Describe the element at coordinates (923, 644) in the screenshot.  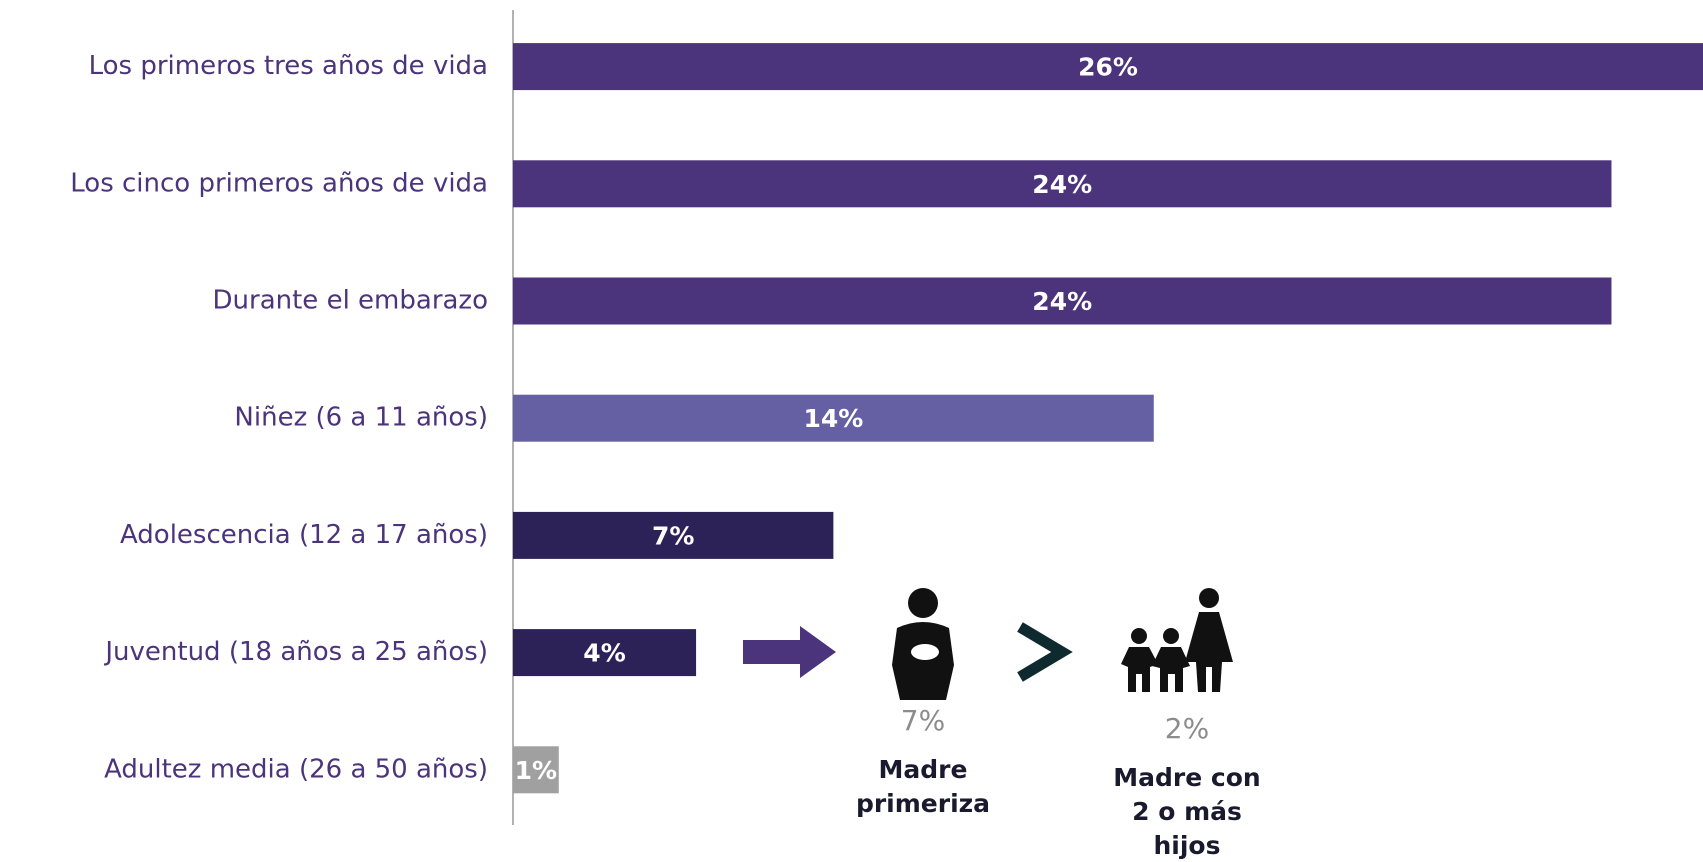
I see `mother-icon` at that location.